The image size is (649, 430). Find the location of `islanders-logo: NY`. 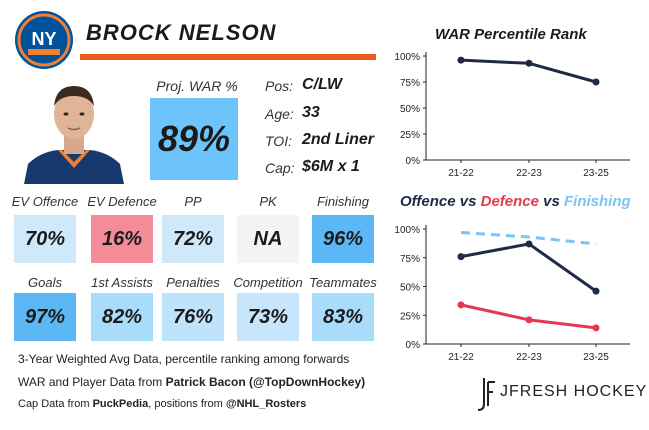

islanders-logo: NY is located at coordinates (44, 40).